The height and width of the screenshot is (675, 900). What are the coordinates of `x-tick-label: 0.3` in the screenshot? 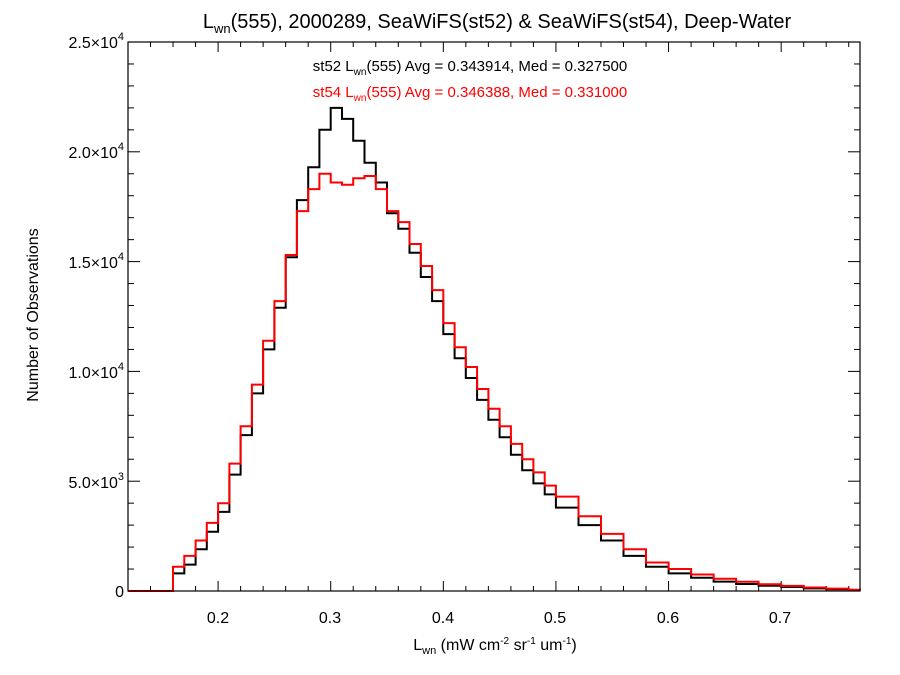 It's located at (330, 618).